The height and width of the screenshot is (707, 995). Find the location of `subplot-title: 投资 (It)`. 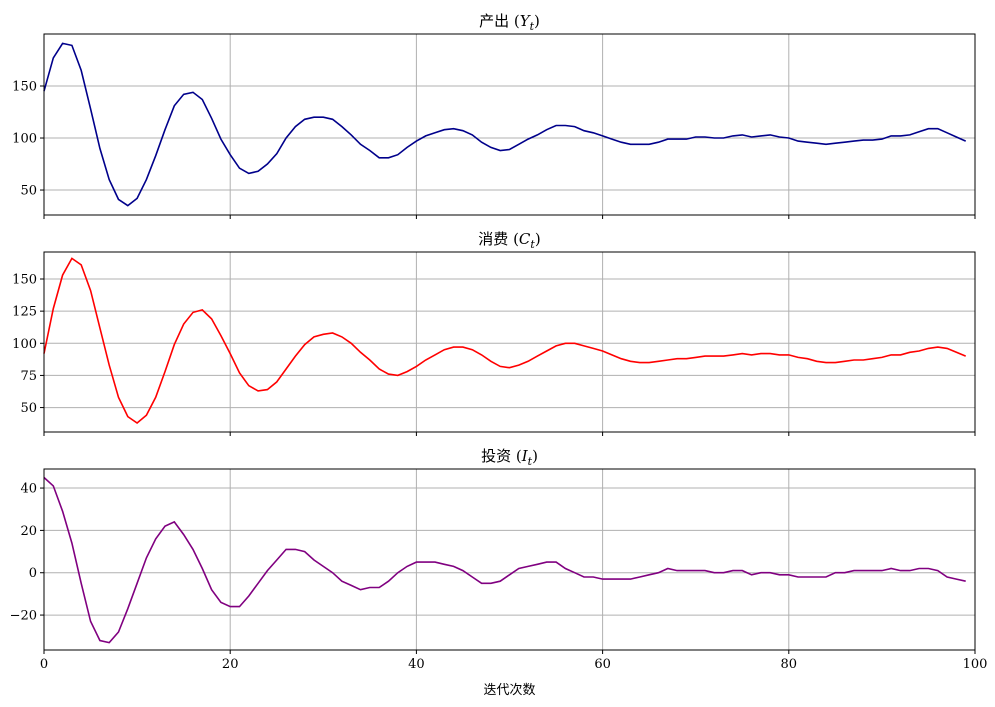

subplot-title: 投资 (It) is located at coordinates (509, 457).